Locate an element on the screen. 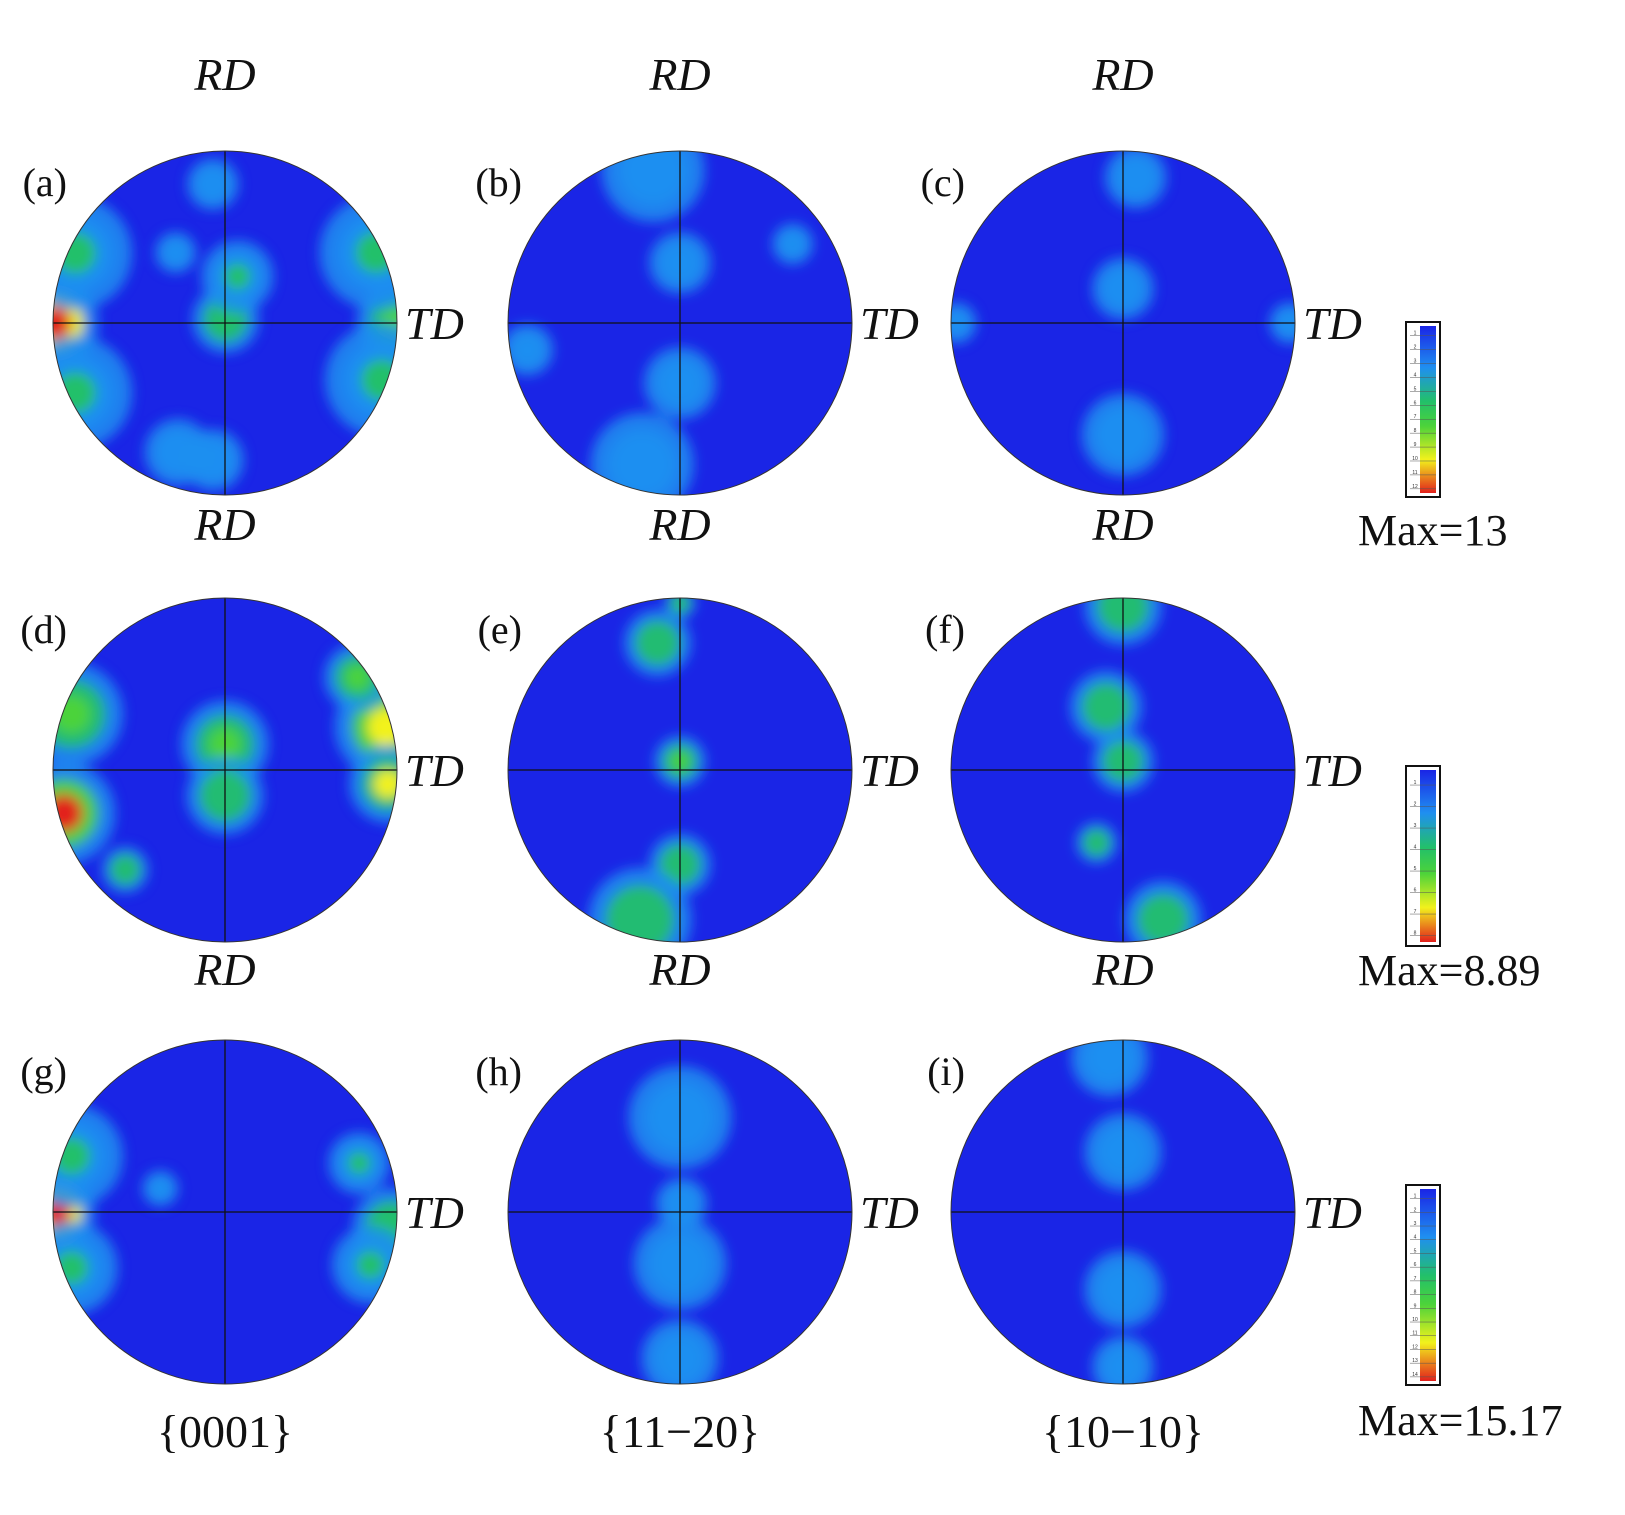  pole-figure-h is located at coordinates (680, 1212).